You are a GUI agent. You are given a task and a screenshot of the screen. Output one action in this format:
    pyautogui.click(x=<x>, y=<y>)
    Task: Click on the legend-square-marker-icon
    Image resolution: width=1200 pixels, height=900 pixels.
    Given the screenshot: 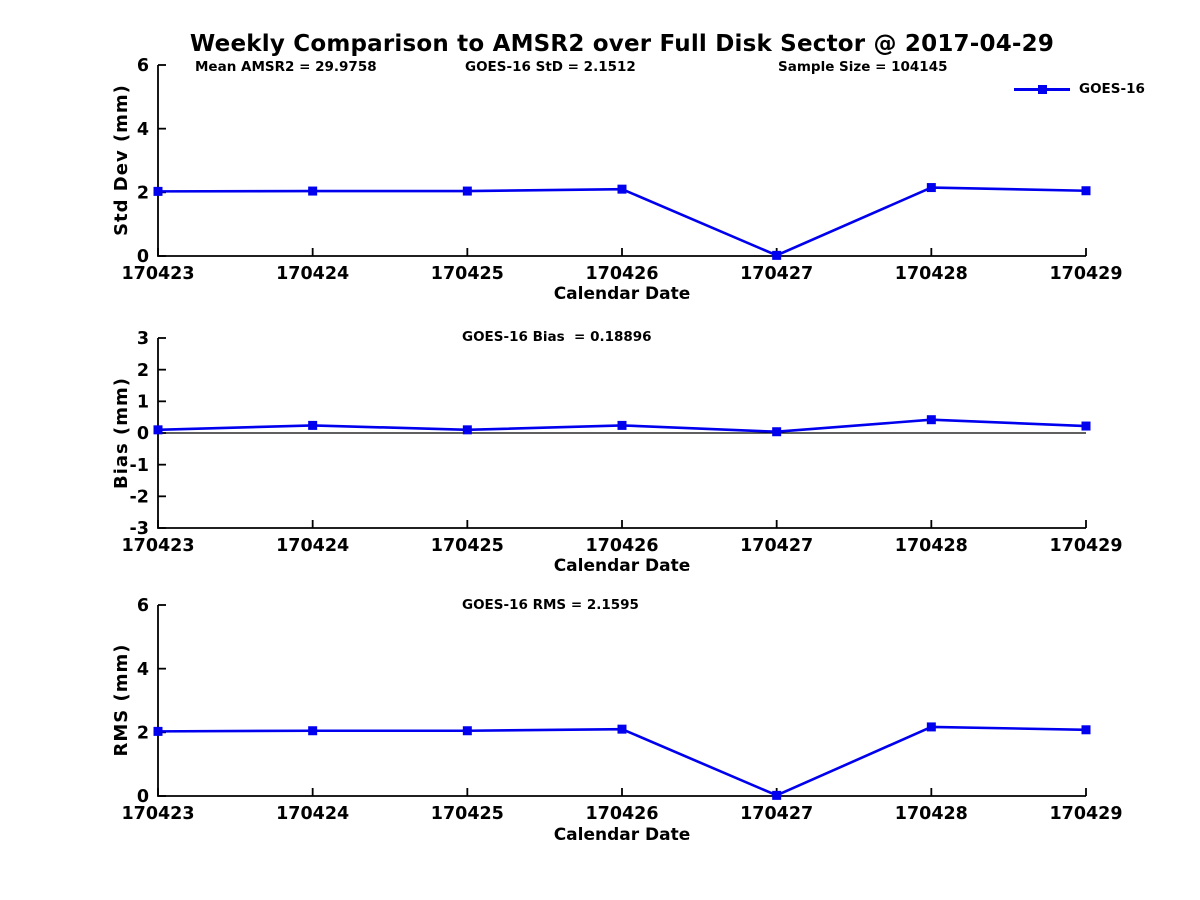 What is the action you would take?
    pyautogui.click(x=1042, y=89)
    